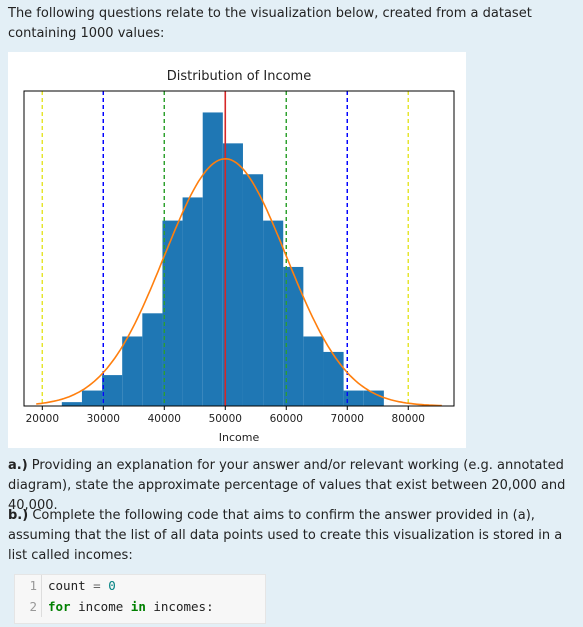 The height and width of the screenshot is (627, 583). Describe the element at coordinates (100, 606) in the screenshot. I see `code-token: income` at that location.